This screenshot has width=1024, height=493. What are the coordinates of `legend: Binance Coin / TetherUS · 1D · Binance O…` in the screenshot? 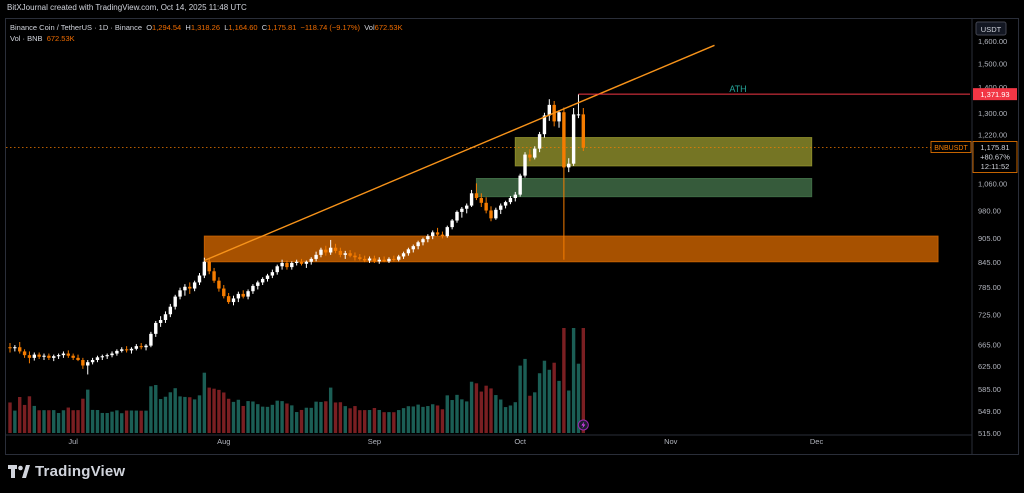 It's located at (206, 33).